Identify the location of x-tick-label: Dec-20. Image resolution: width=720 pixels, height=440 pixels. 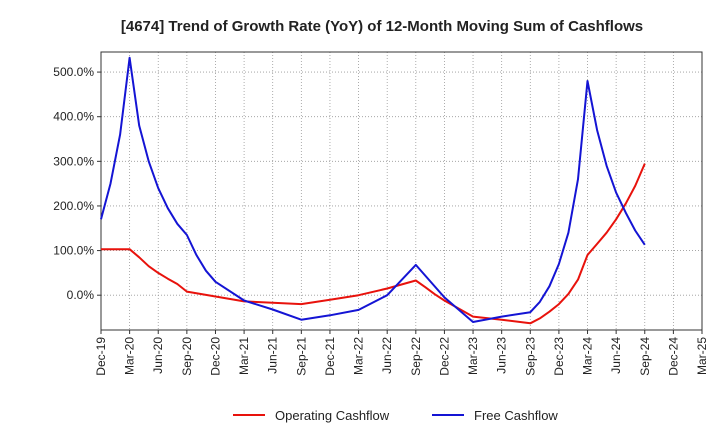
(215, 356).